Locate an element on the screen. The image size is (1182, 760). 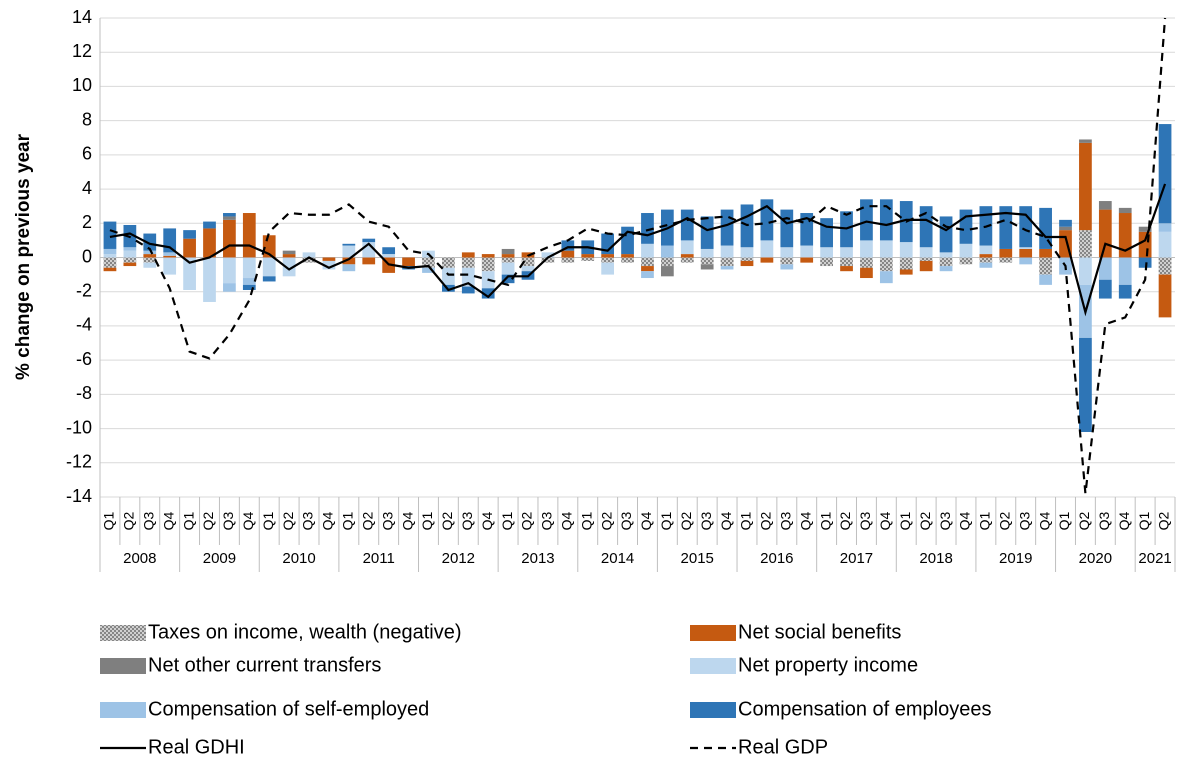
y-tick-label: 8 is located at coordinates (87, 119).